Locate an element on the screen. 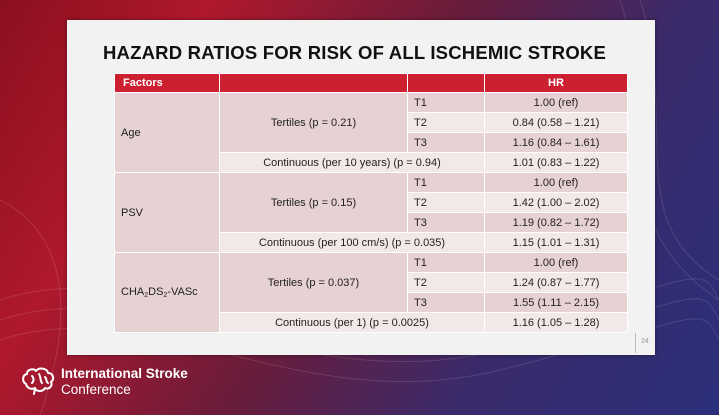 The image size is (719, 415). table-row: PSV Tertiles (p = 0.15) T1 1.00 (ref) is located at coordinates (371, 212).